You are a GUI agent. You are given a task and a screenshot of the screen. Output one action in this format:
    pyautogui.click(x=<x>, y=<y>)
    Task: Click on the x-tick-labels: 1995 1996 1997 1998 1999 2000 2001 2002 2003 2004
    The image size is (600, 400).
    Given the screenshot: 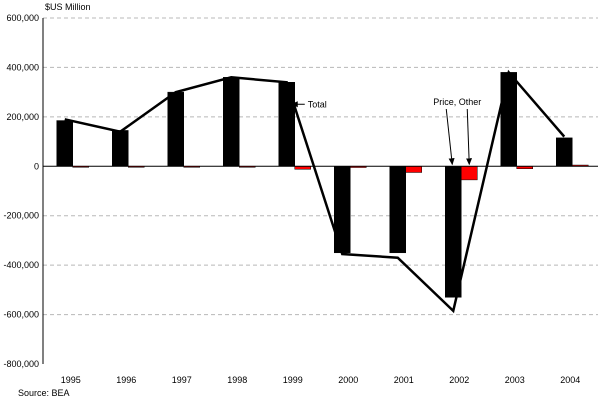 What is the action you would take?
    pyautogui.click(x=321, y=380)
    